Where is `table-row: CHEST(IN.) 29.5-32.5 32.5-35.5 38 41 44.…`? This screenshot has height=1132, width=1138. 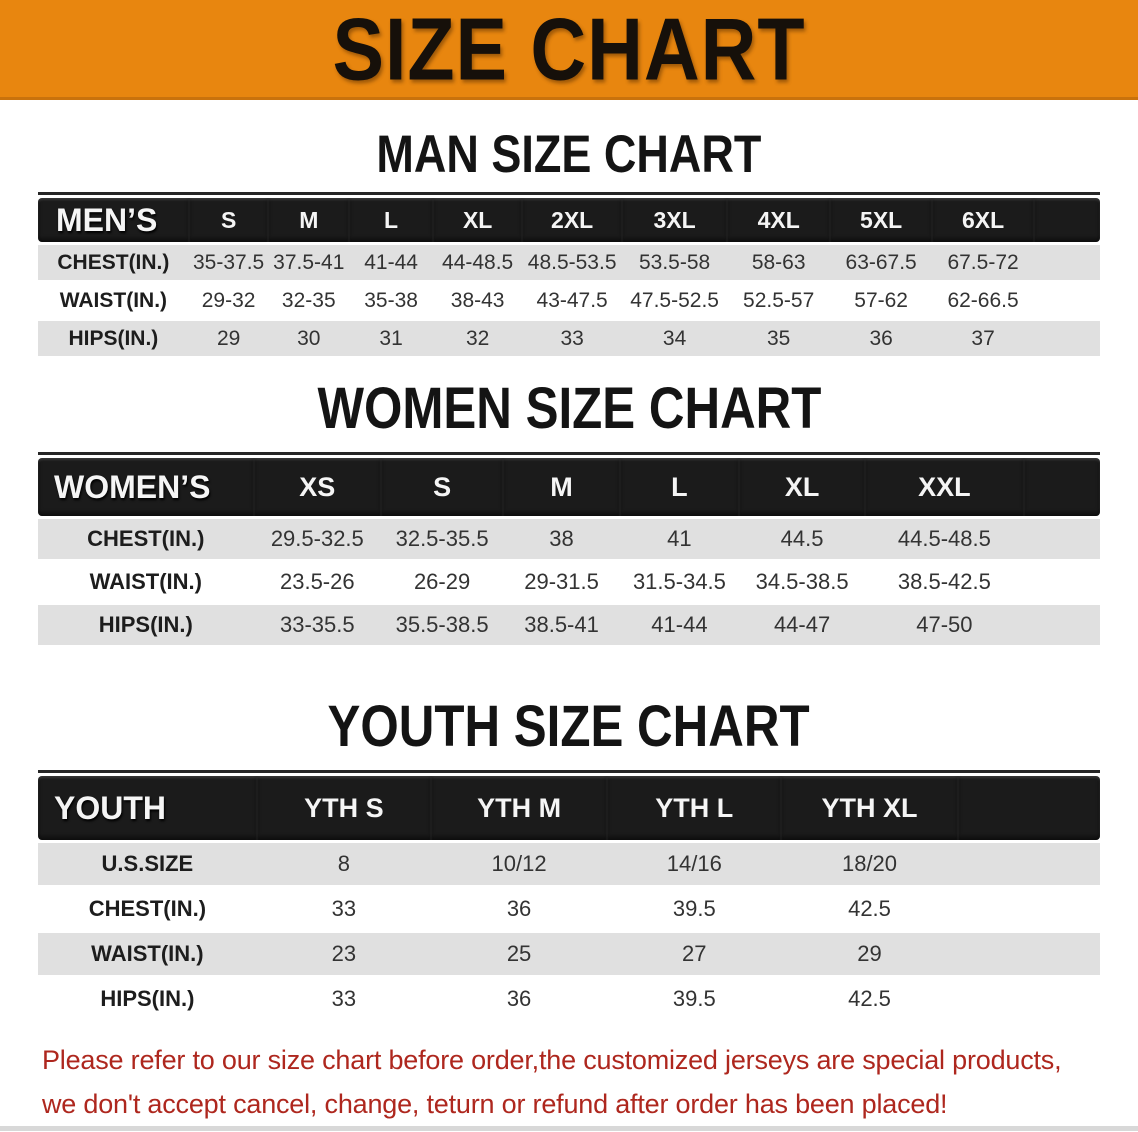 table-row: CHEST(IN.) 29.5-32.5 32.5-35.5 38 41 44.… is located at coordinates (569, 539).